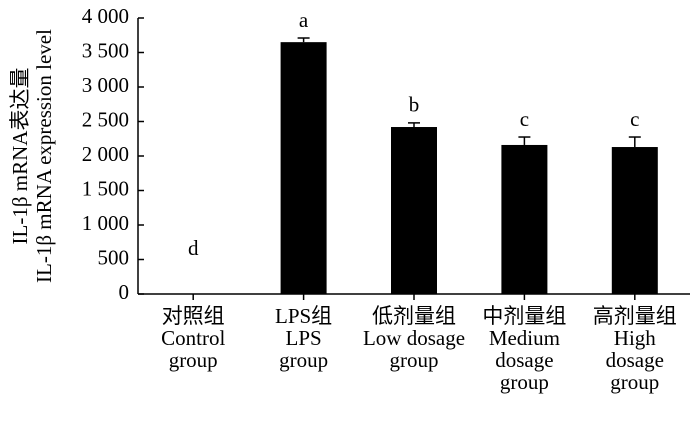 This screenshot has height=430, width=700. What do you see at coordinates (304, 338) in the screenshot?
I see `x-tick-label: LPS` at bounding box center [304, 338].